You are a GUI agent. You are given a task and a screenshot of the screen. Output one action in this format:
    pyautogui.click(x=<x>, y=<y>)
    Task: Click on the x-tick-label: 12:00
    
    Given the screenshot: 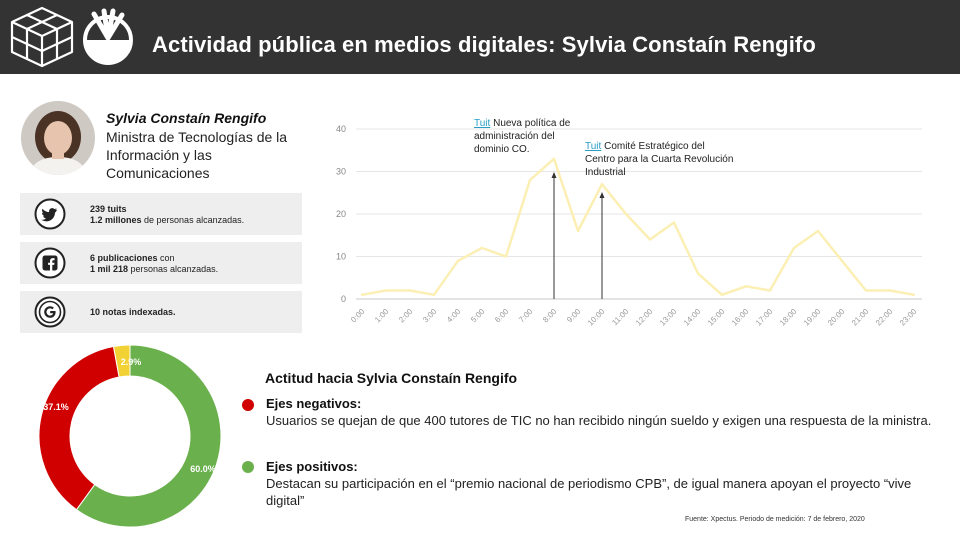 What is the action you would take?
    pyautogui.click(x=644, y=317)
    